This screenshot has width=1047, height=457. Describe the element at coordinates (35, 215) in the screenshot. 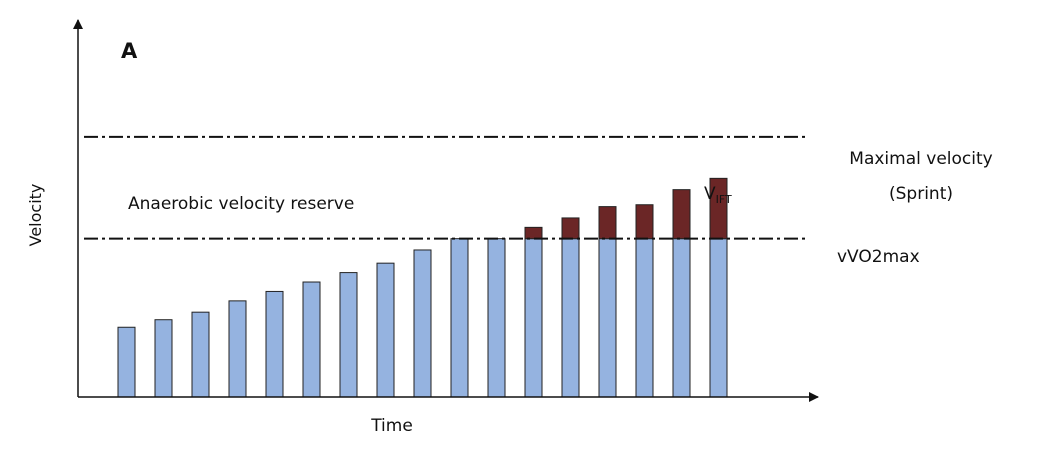

I see `y-axis-label: Velocity` at that location.